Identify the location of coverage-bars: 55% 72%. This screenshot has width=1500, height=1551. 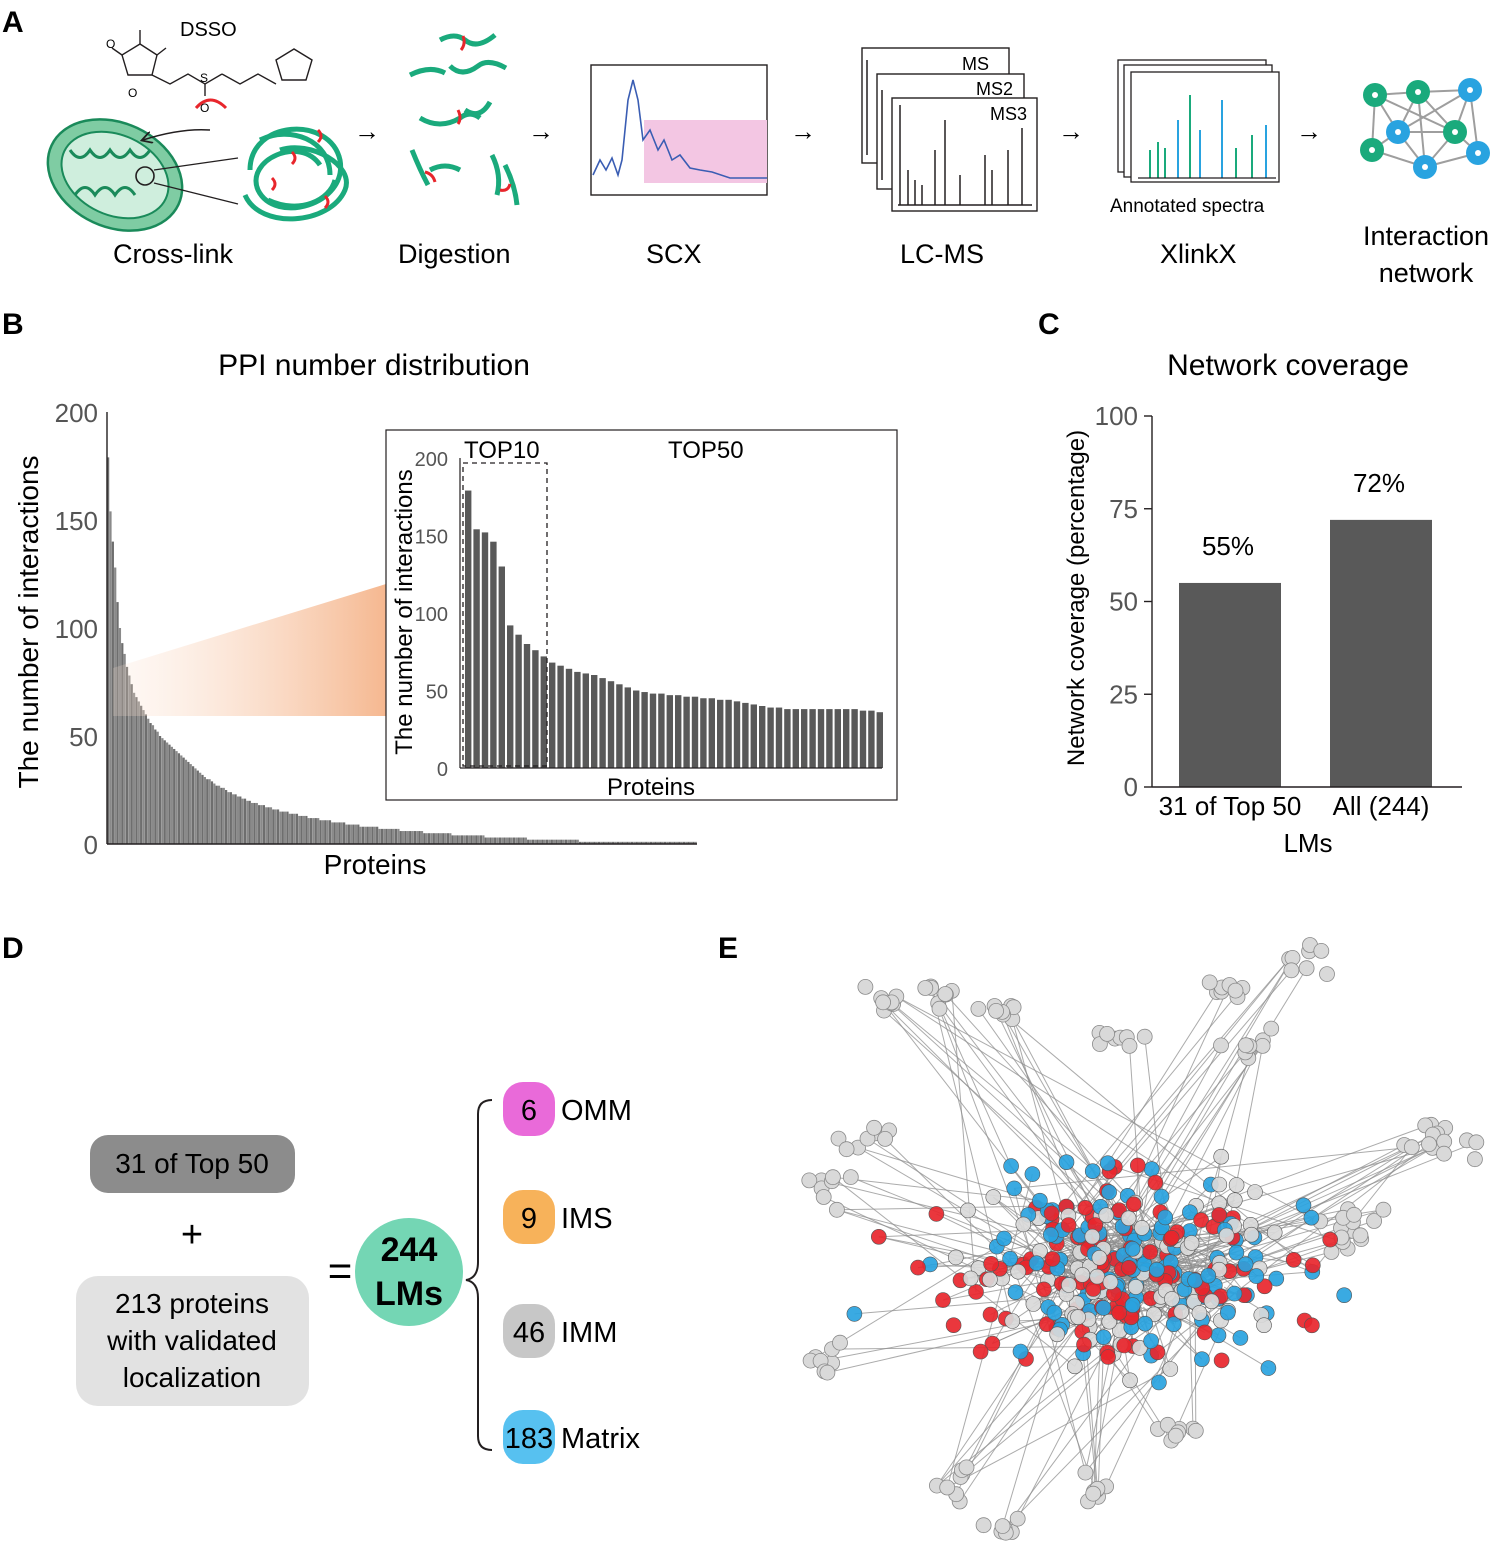
(1305, 627).